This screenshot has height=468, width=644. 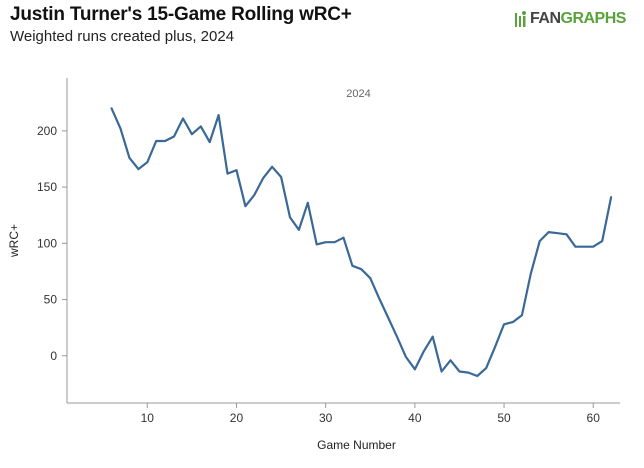 I want to click on y-tick-label-200: 200, so click(x=47, y=131).